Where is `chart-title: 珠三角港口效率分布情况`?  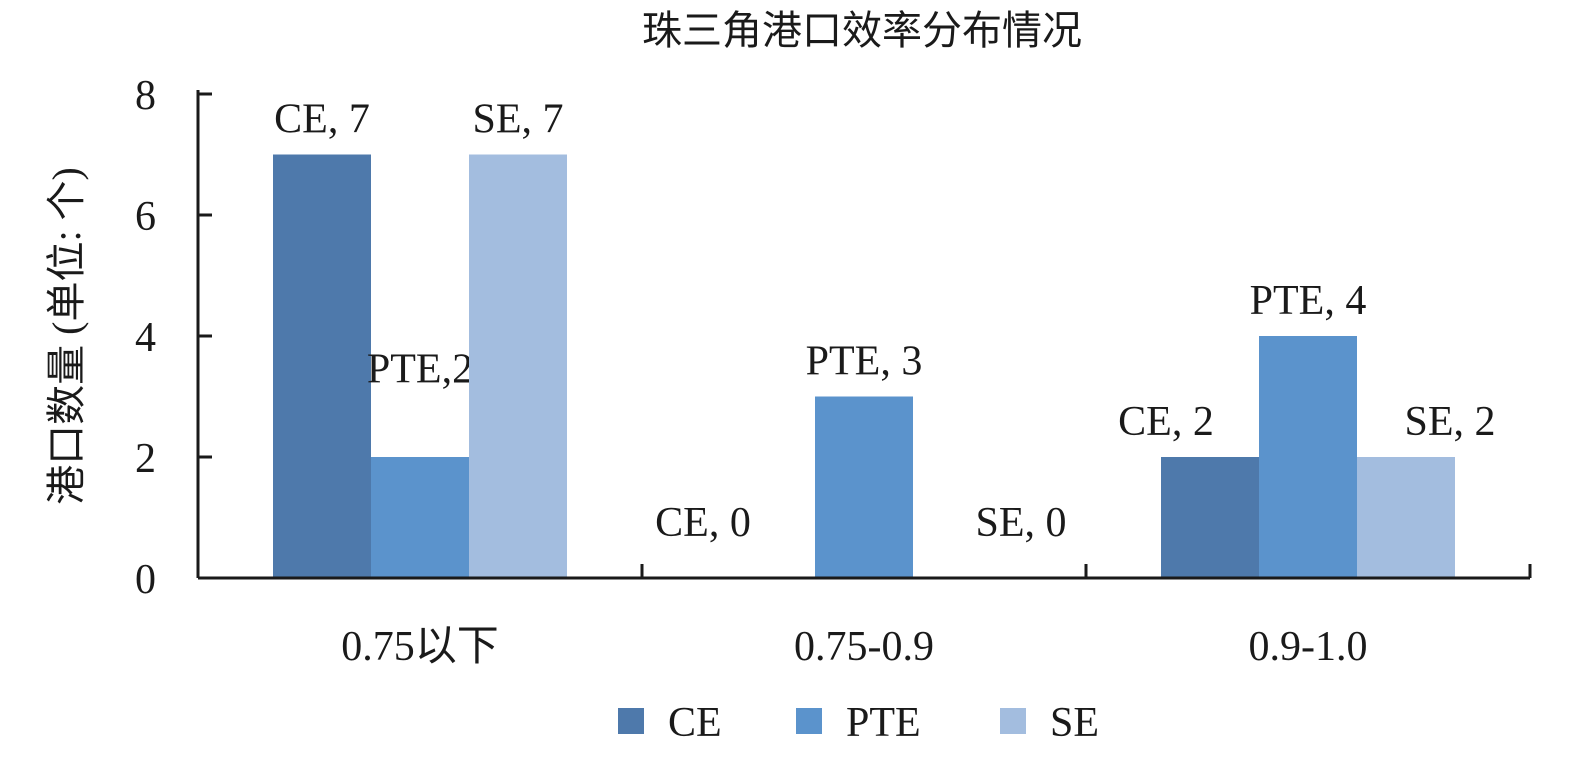 chart-title: 珠三角港口效率分布情况 is located at coordinates (862, 30).